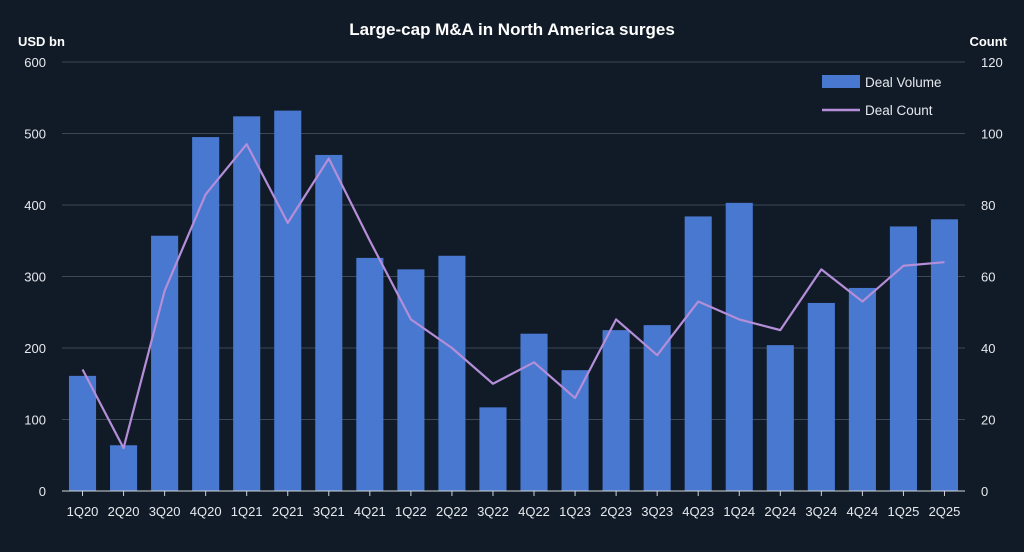  Describe the element at coordinates (945, 511) in the screenshot. I see `x-tick-label: 2Q25` at that location.